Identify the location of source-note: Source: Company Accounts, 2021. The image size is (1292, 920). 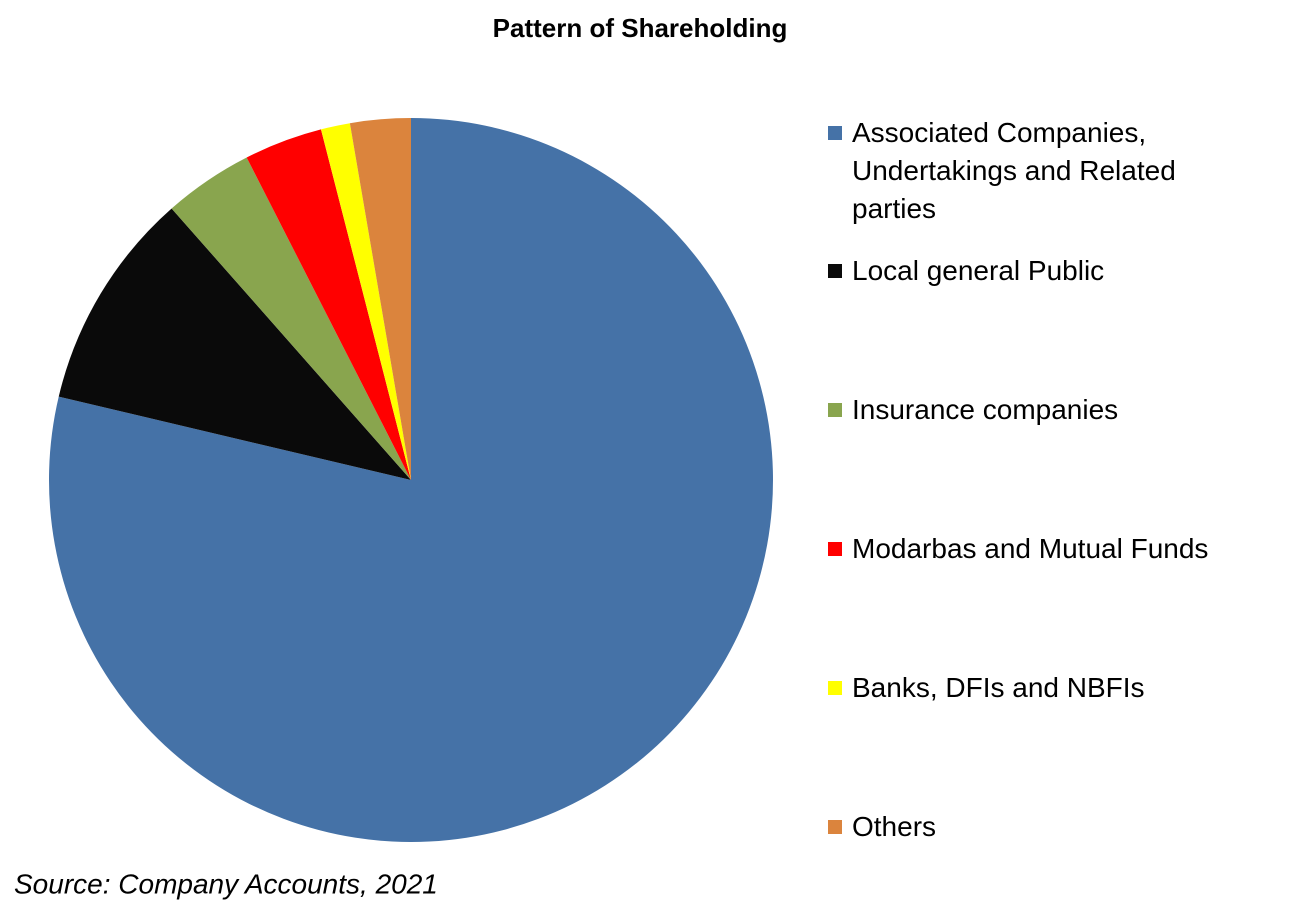
(226, 883).